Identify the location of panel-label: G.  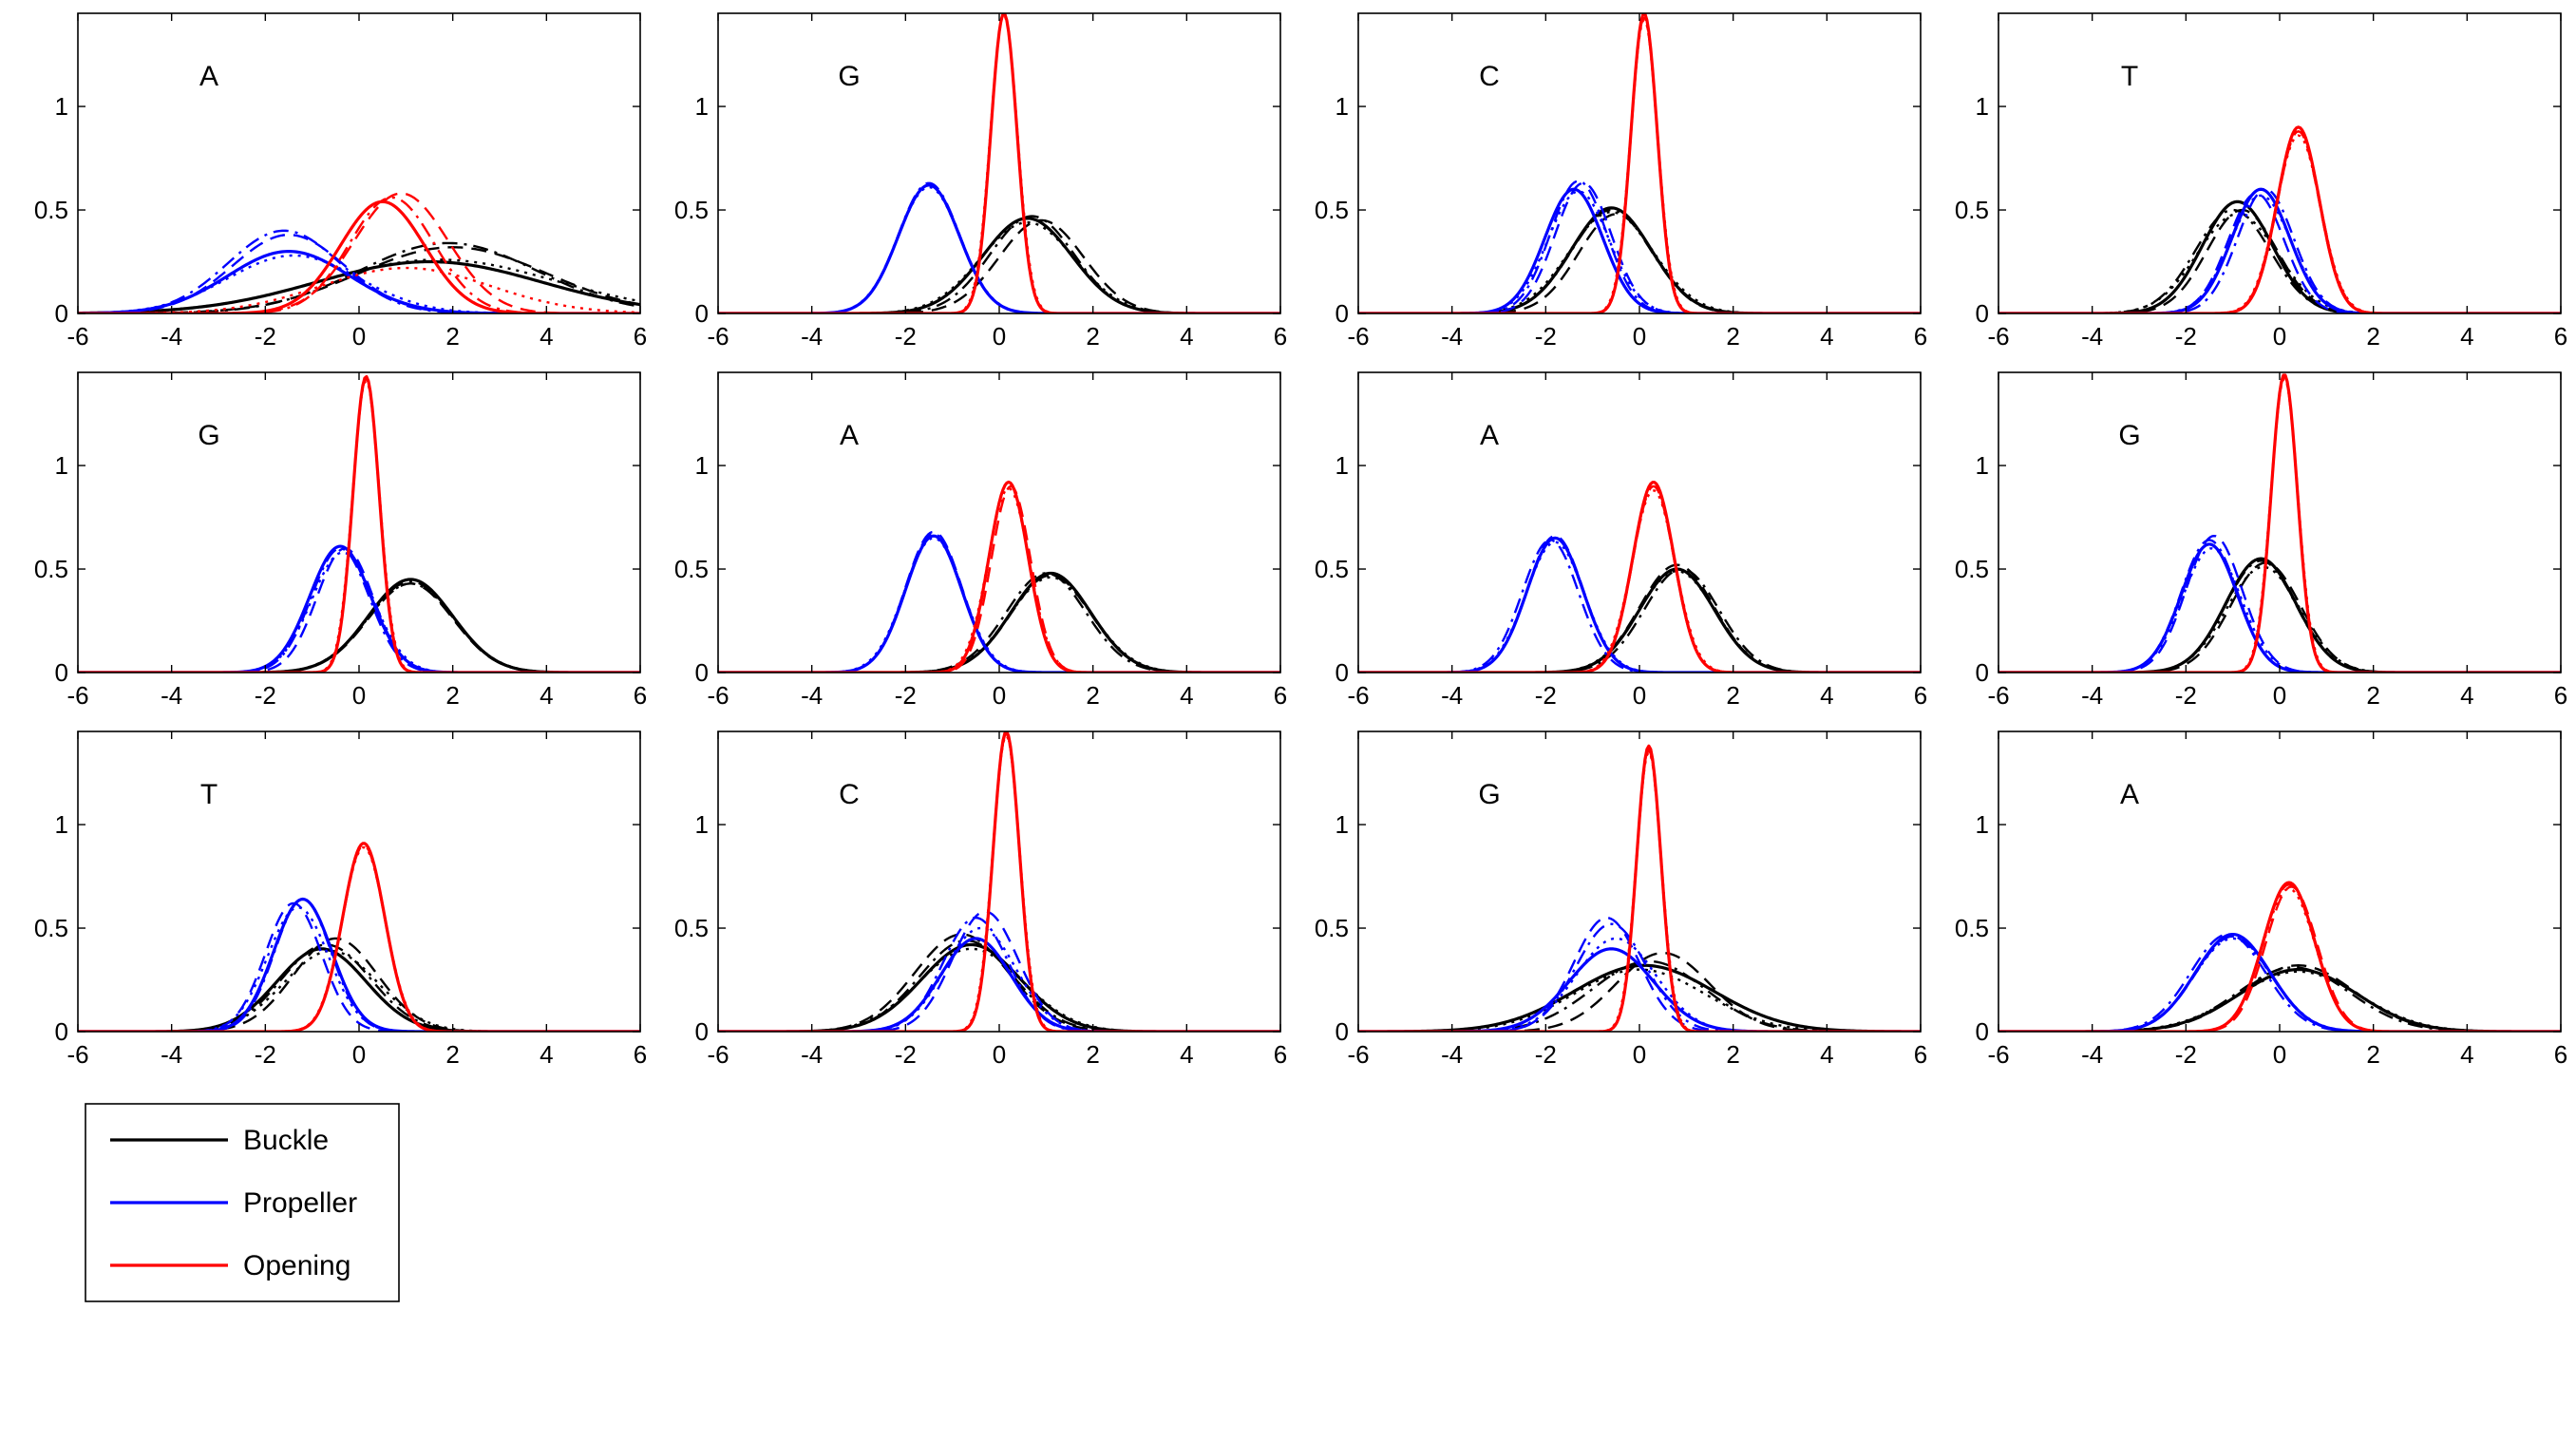
(849, 76).